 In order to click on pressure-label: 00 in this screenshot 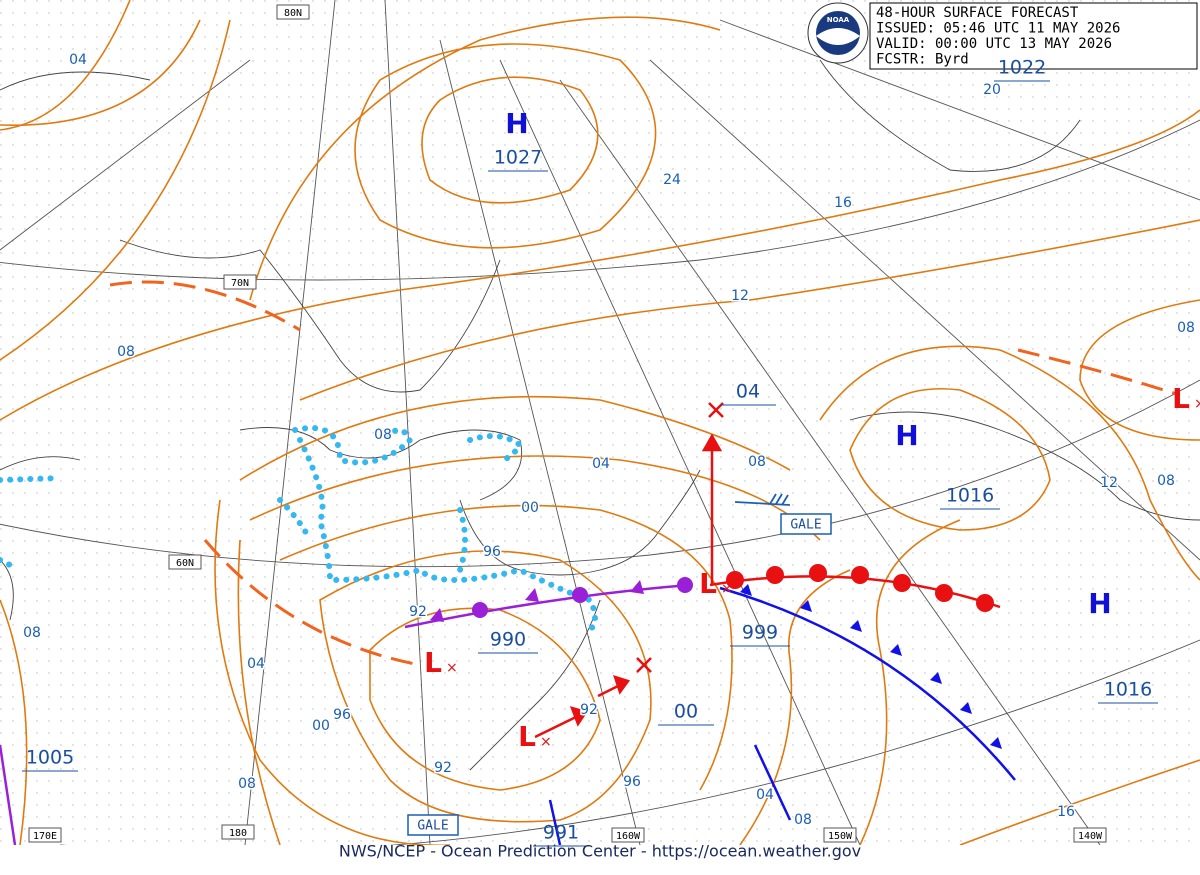, I will do `click(686, 712)`.